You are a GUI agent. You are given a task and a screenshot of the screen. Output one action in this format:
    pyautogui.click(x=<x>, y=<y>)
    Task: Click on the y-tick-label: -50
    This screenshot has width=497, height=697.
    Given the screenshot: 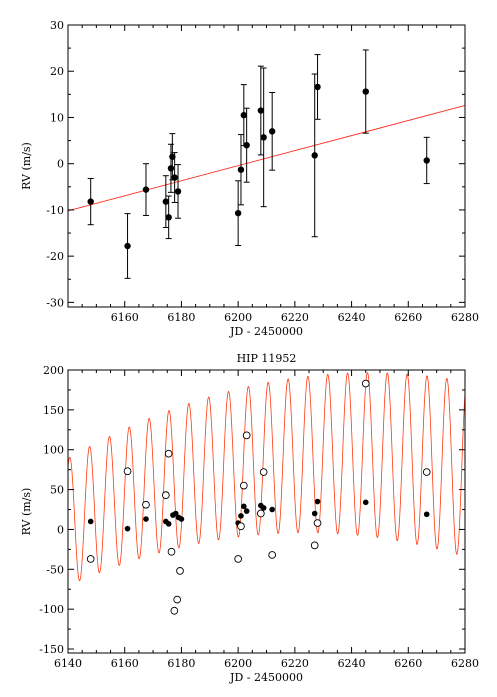 What is the action you would take?
    pyautogui.click(x=55, y=569)
    